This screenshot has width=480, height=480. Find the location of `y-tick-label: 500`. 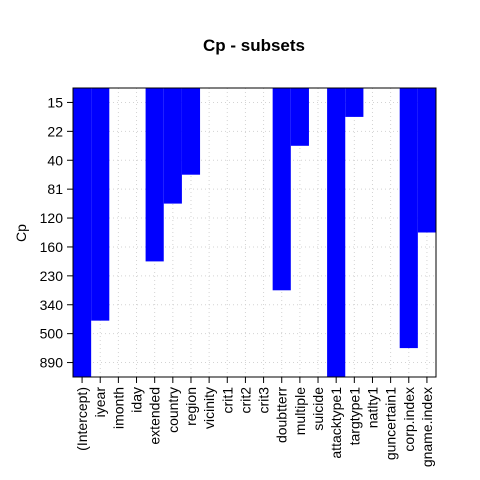

y-tick-label: 500 is located at coordinates (52, 334).